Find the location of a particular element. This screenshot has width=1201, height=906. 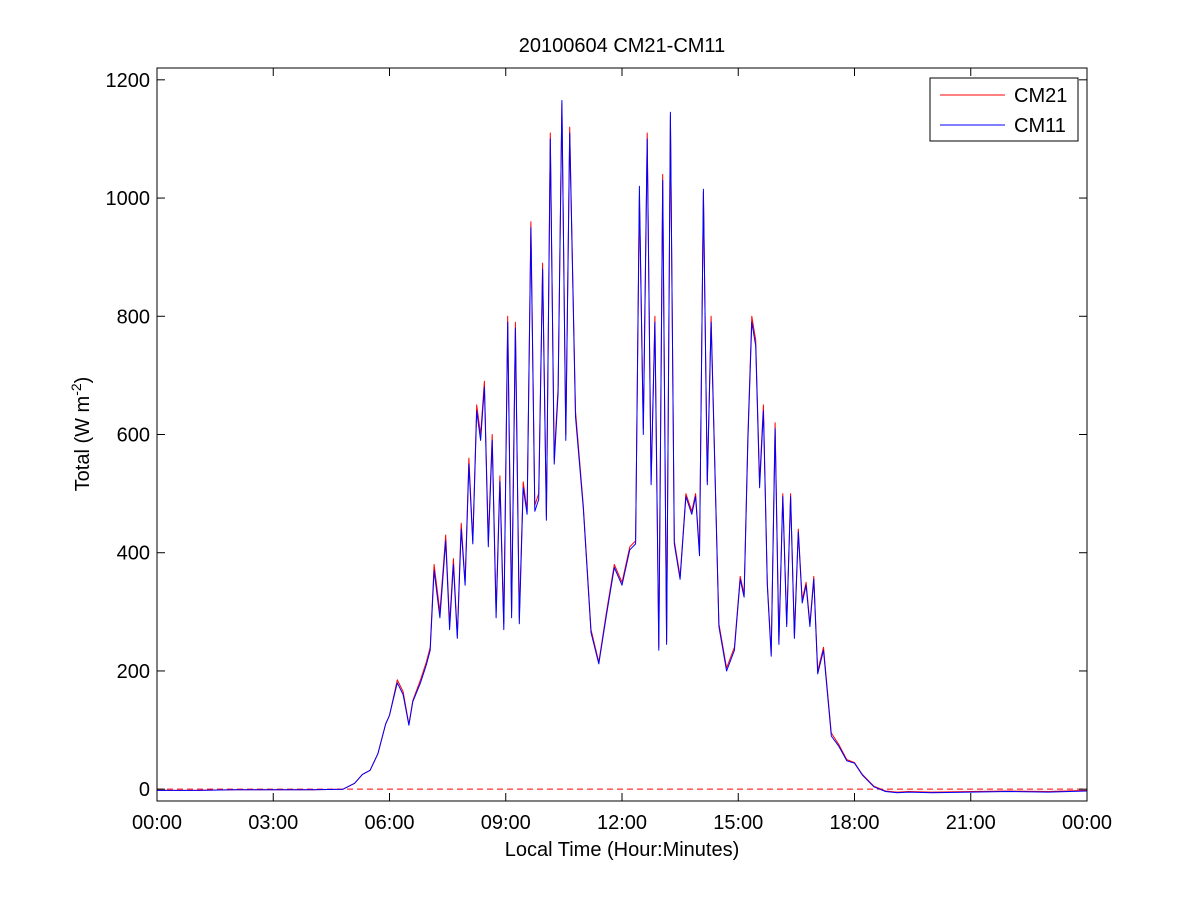

x-tick-label: 09:00 is located at coordinates (506, 823).